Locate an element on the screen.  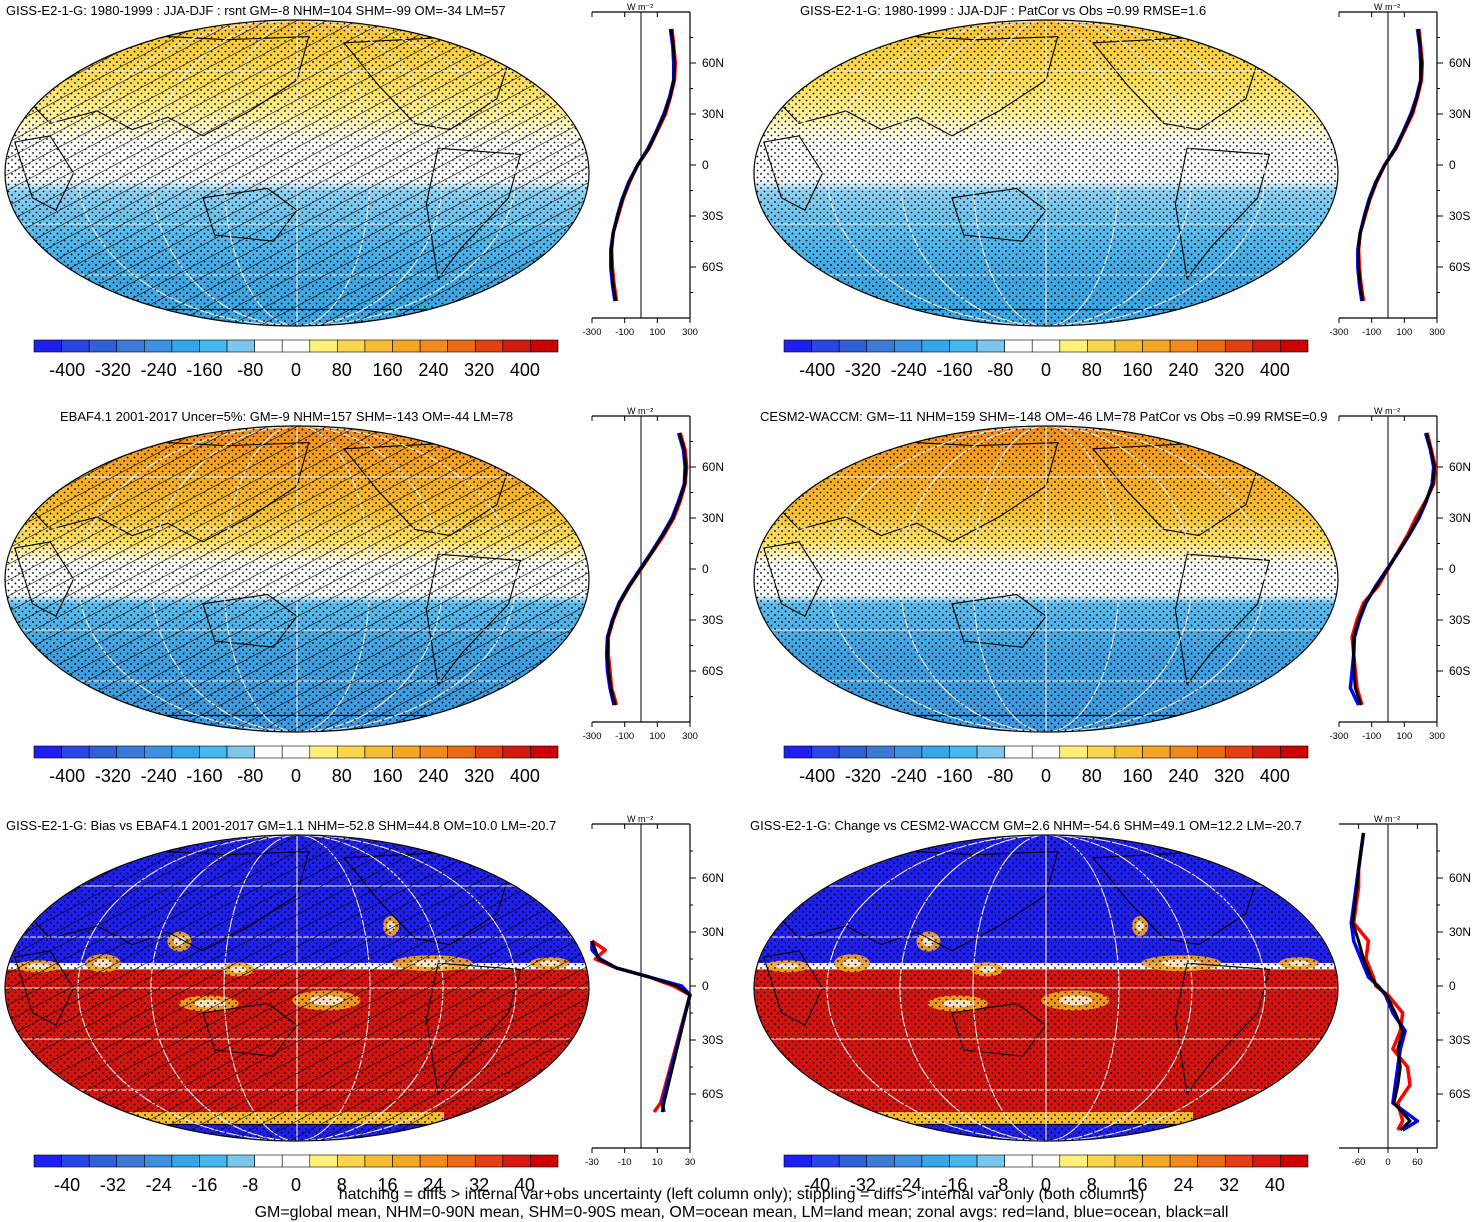
zonal-plot-2: W m⁻² -300 -100 100 300 60N 30N 0 30S 60S is located at coordinates (1400, 170).